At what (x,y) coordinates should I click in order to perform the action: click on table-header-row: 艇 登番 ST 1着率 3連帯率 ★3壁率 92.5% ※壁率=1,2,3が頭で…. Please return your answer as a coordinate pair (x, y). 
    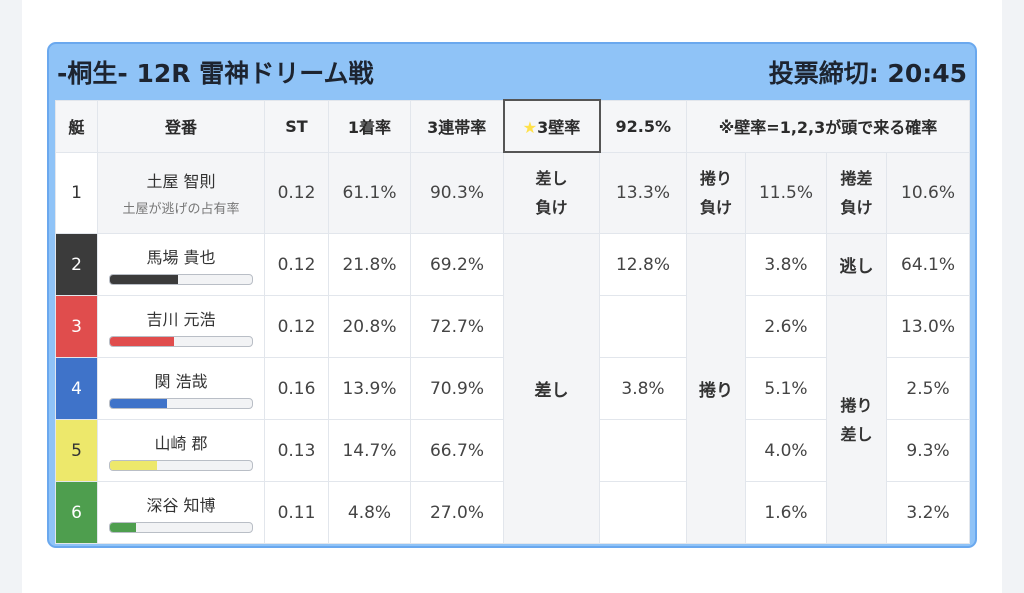
    Looking at the image, I should click on (513, 126).